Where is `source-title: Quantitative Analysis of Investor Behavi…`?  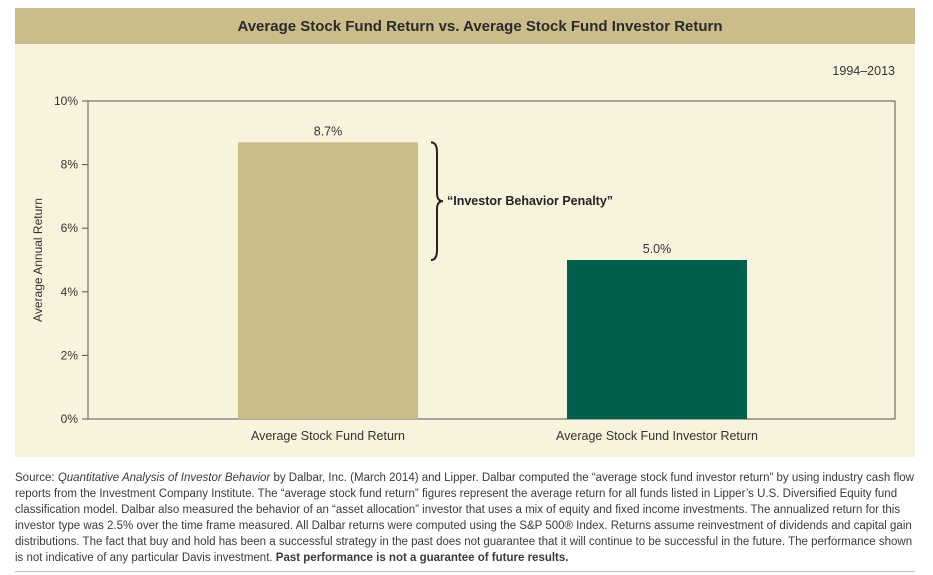
source-title: Quantitative Analysis of Investor Behavi… is located at coordinates (164, 478).